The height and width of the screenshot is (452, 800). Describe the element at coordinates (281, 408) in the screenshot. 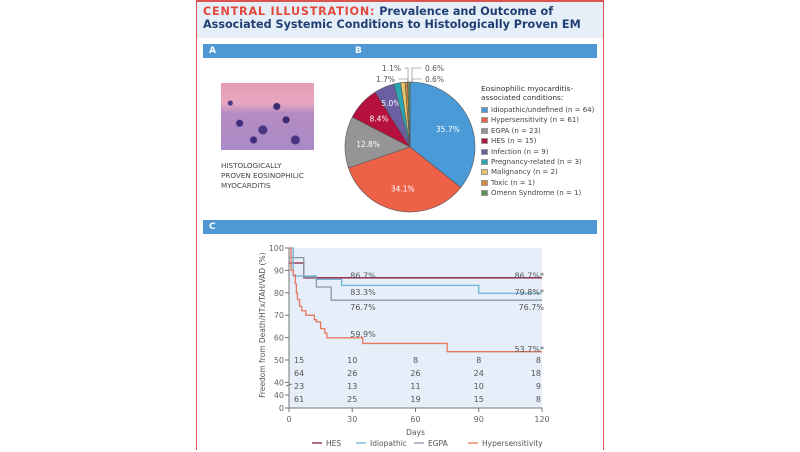

I see `y-tick-label: 0` at that location.